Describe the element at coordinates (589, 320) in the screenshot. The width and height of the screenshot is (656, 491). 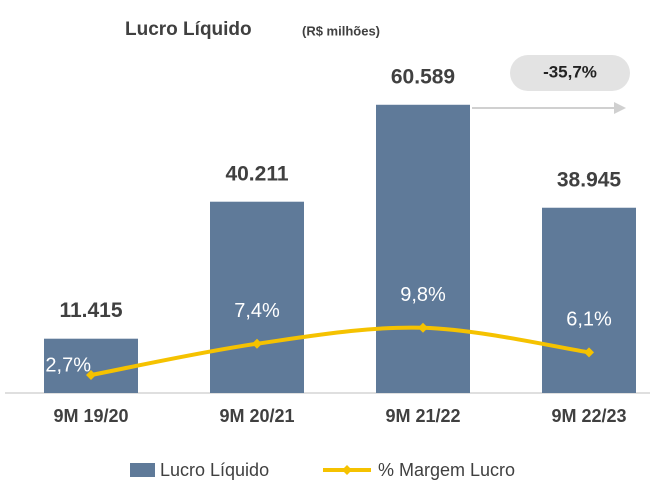
I see `line-value-label: 6,1%` at that location.